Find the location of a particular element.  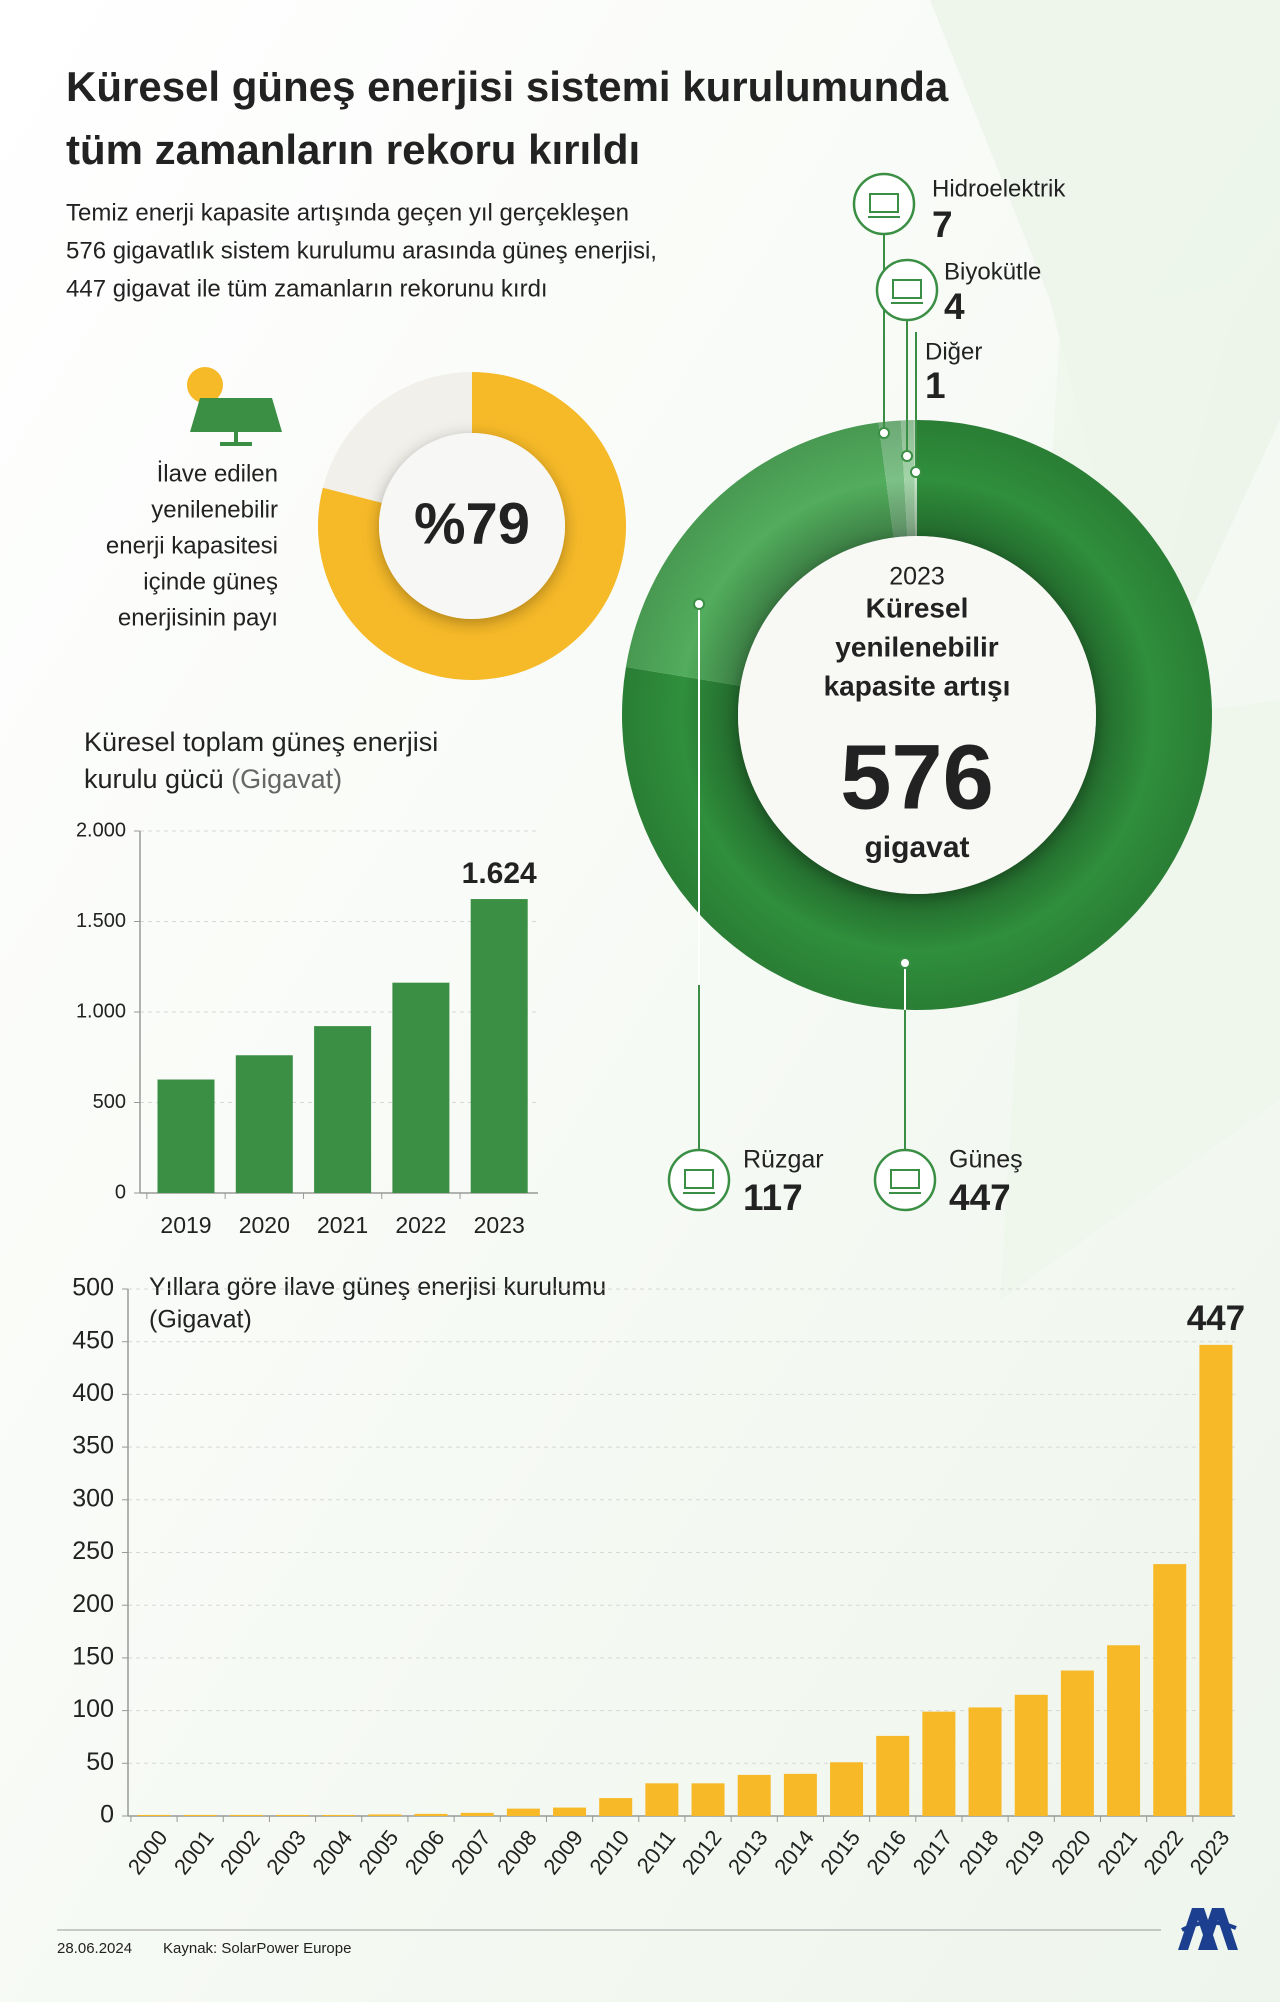

logo is located at coordinates (1208, 1929).